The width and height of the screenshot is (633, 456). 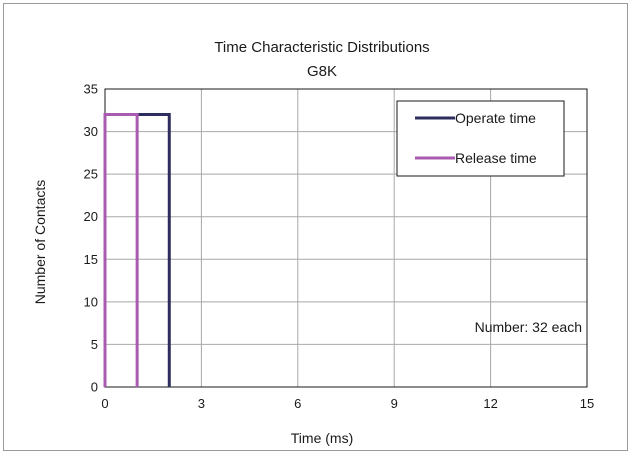 I want to click on legend-box, so click(x=480, y=138).